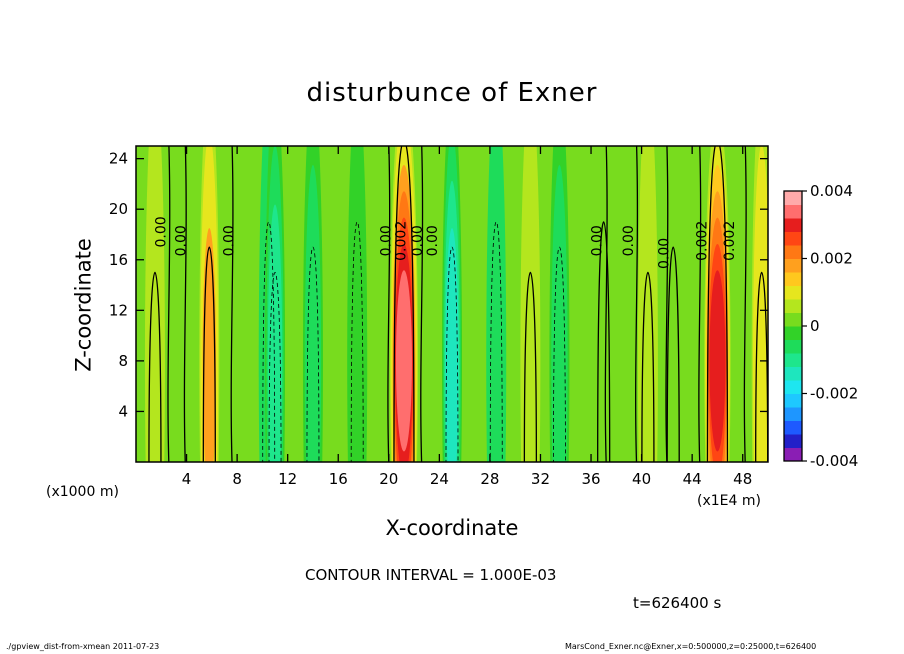 The image size is (904, 654). Describe the element at coordinates (83, 646) in the screenshot. I see `footer-left: ./gpview_dist-from-xmean 2011-07-23` at that location.